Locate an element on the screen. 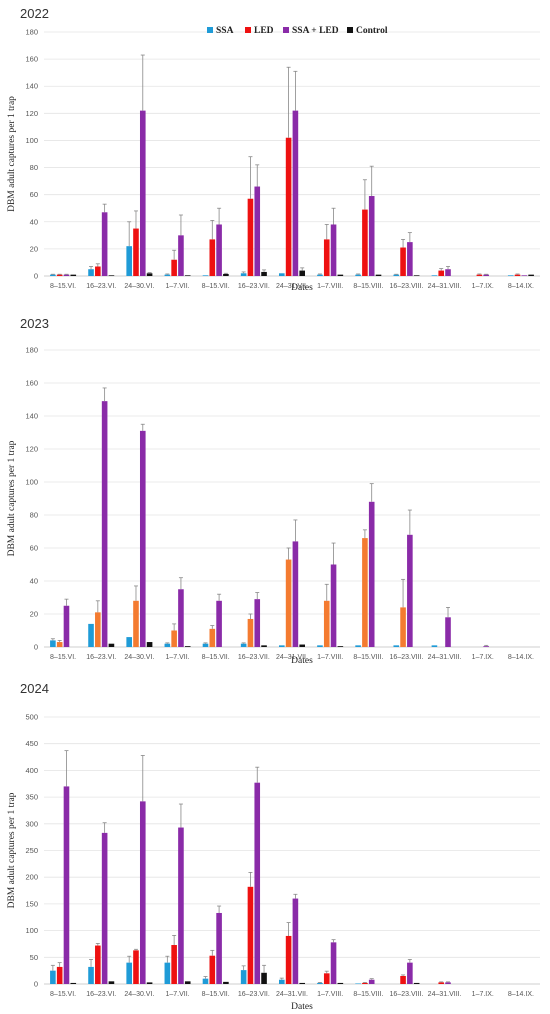 The height and width of the screenshot is (1014, 550). y-tick-label: 400 is located at coordinates (31, 770).